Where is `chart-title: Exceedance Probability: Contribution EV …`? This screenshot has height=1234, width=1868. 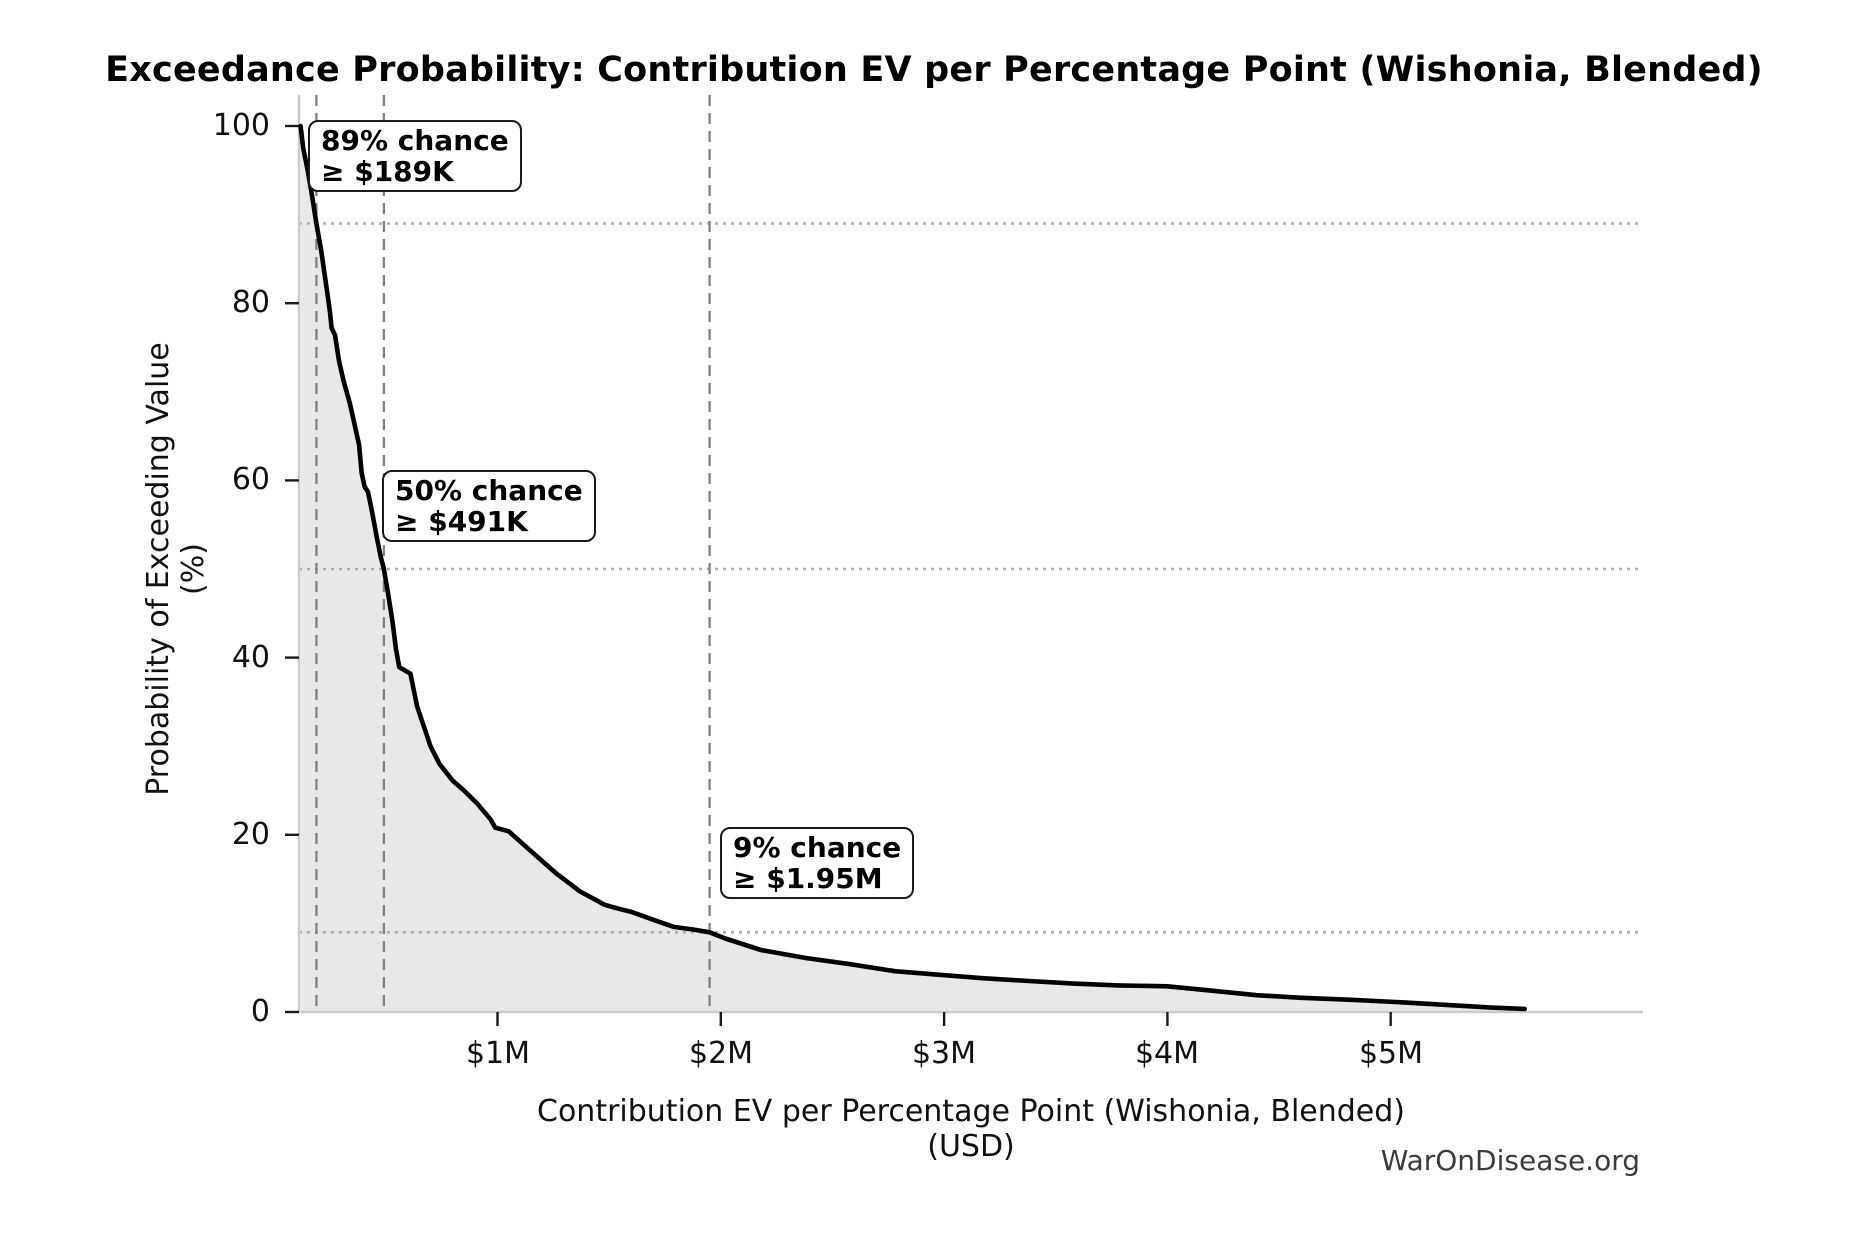
chart-title: Exceedance Probability: Contribution EV … is located at coordinates (934, 70).